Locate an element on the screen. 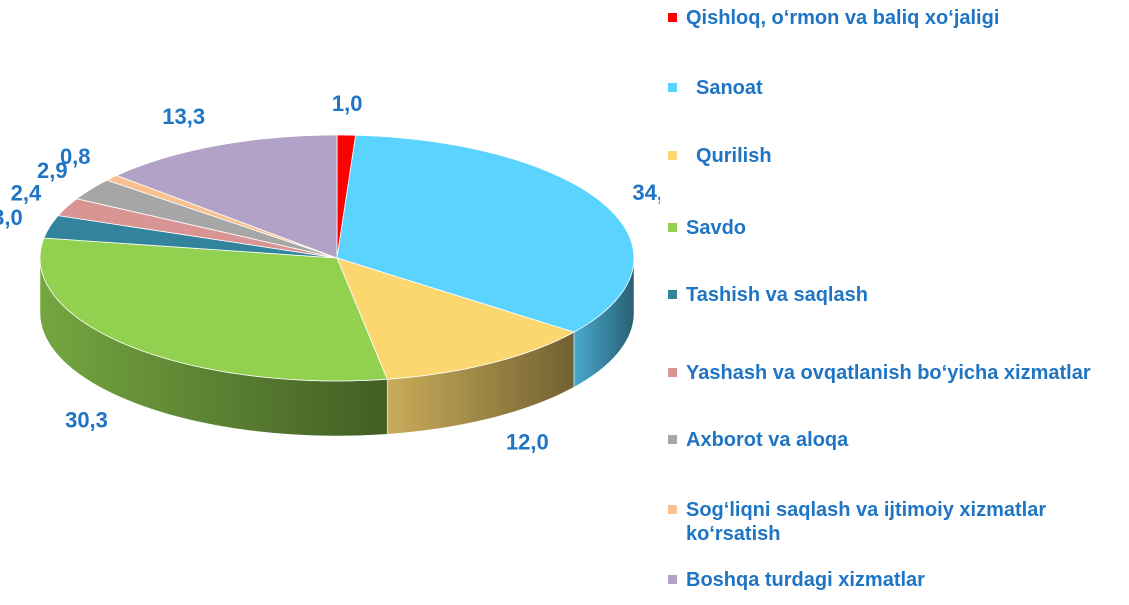 This screenshot has width=1129, height=605. legend-label: Savdo is located at coordinates (716, 228).